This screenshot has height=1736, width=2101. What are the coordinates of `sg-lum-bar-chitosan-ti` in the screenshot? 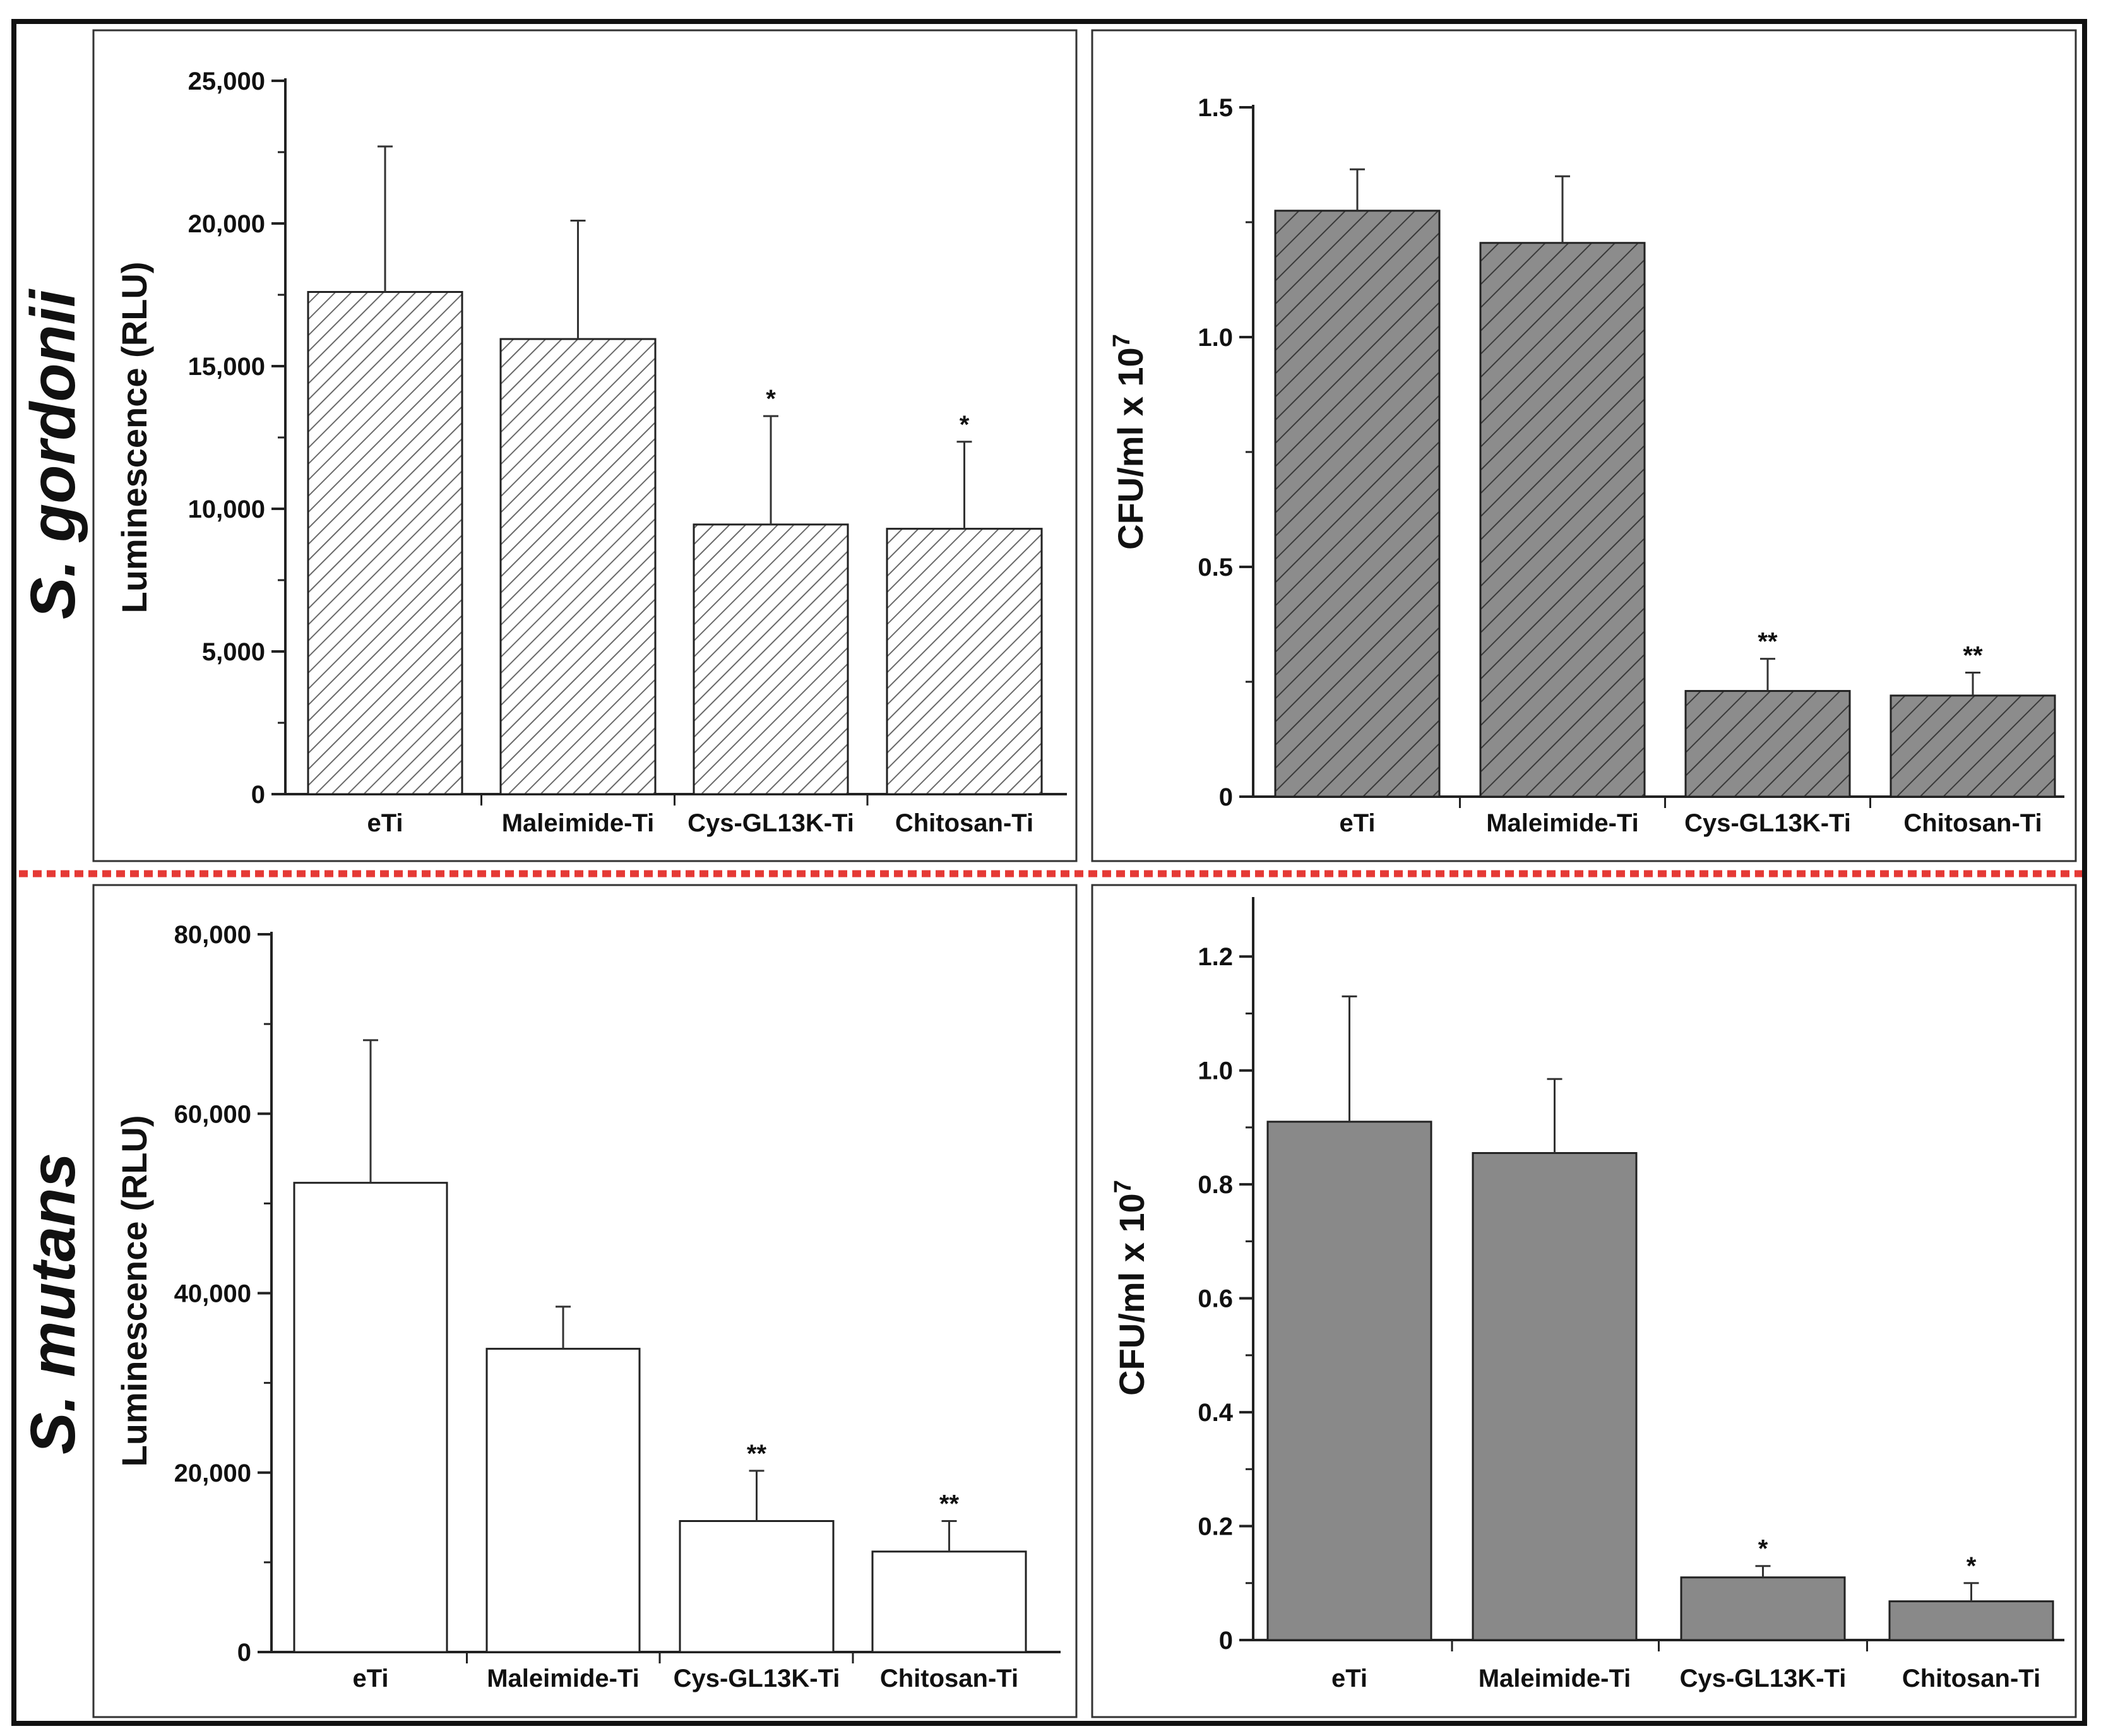 It's located at (964, 661).